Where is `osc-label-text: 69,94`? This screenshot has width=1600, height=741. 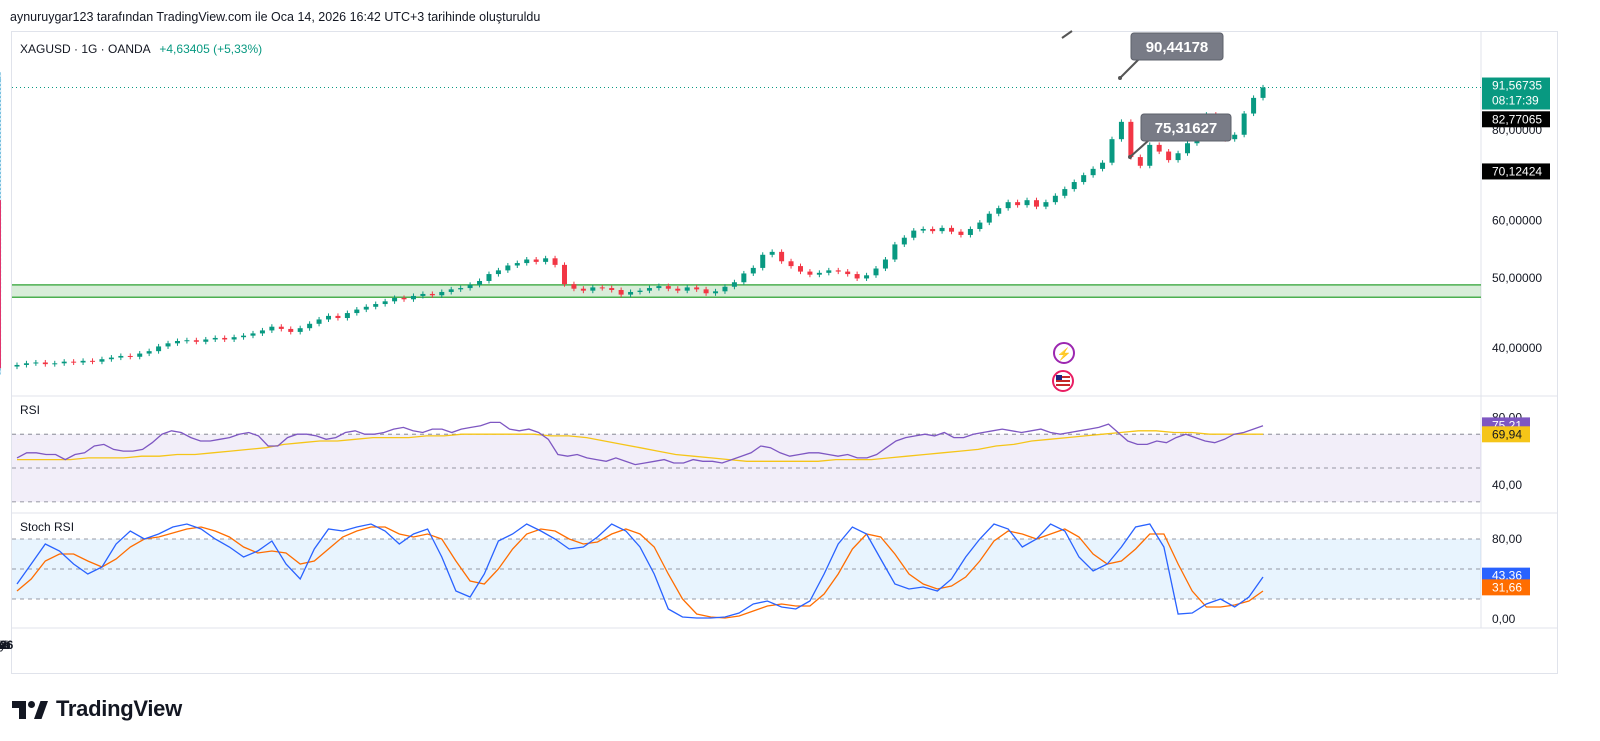
osc-label-text: 69,94 is located at coordinates (1507, 434).